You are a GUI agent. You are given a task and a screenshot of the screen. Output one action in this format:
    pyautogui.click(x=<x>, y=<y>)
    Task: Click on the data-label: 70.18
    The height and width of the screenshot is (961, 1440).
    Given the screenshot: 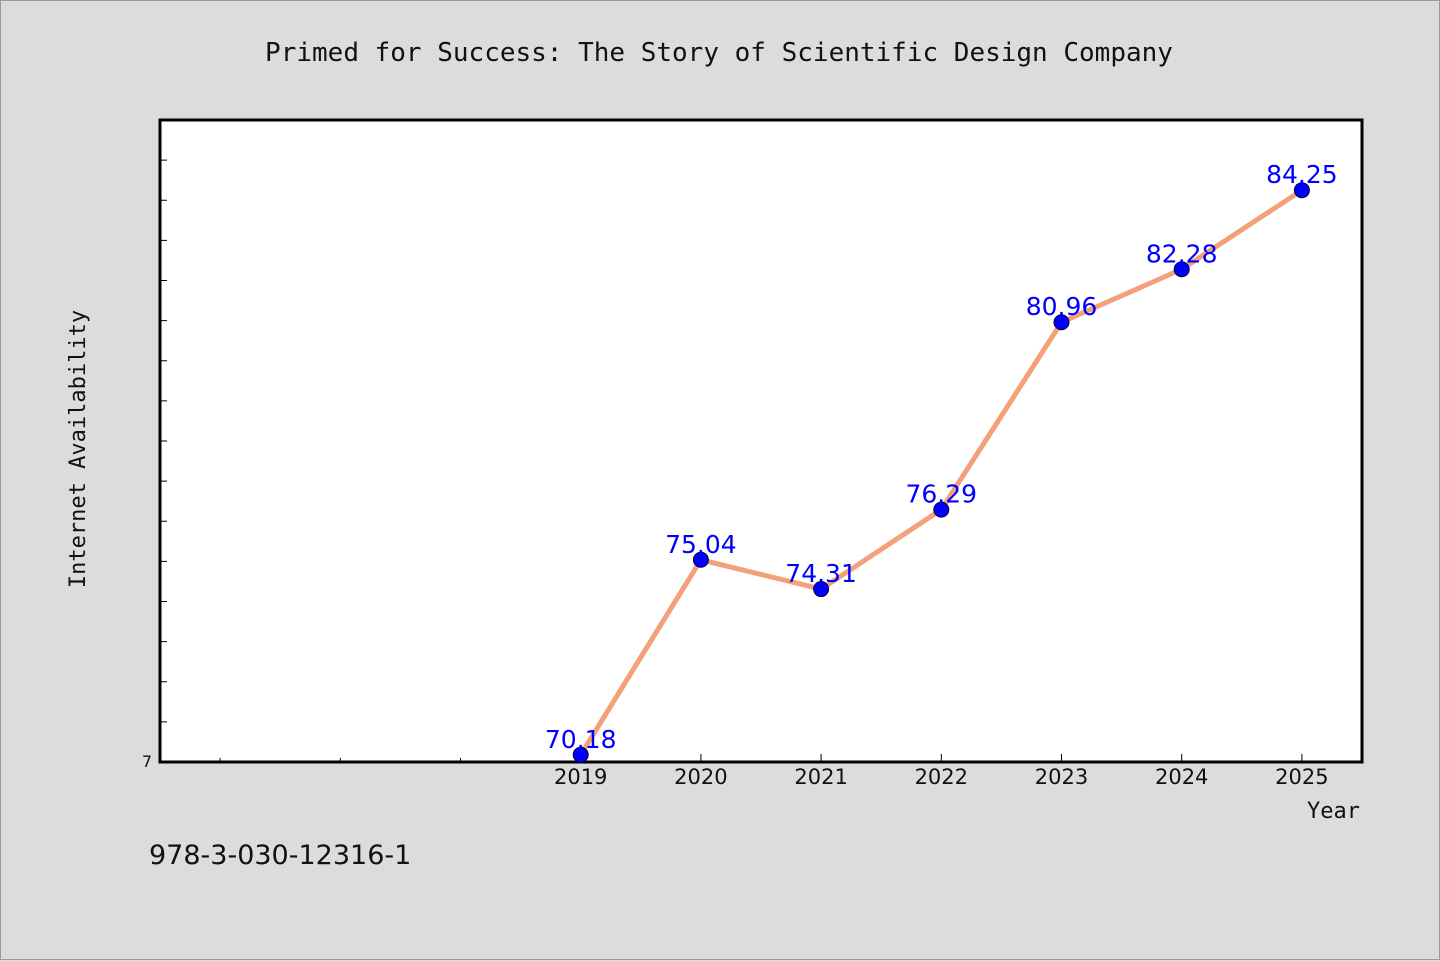 What is the action you would take?
    pyautogui.click(x=581, y=739)
    